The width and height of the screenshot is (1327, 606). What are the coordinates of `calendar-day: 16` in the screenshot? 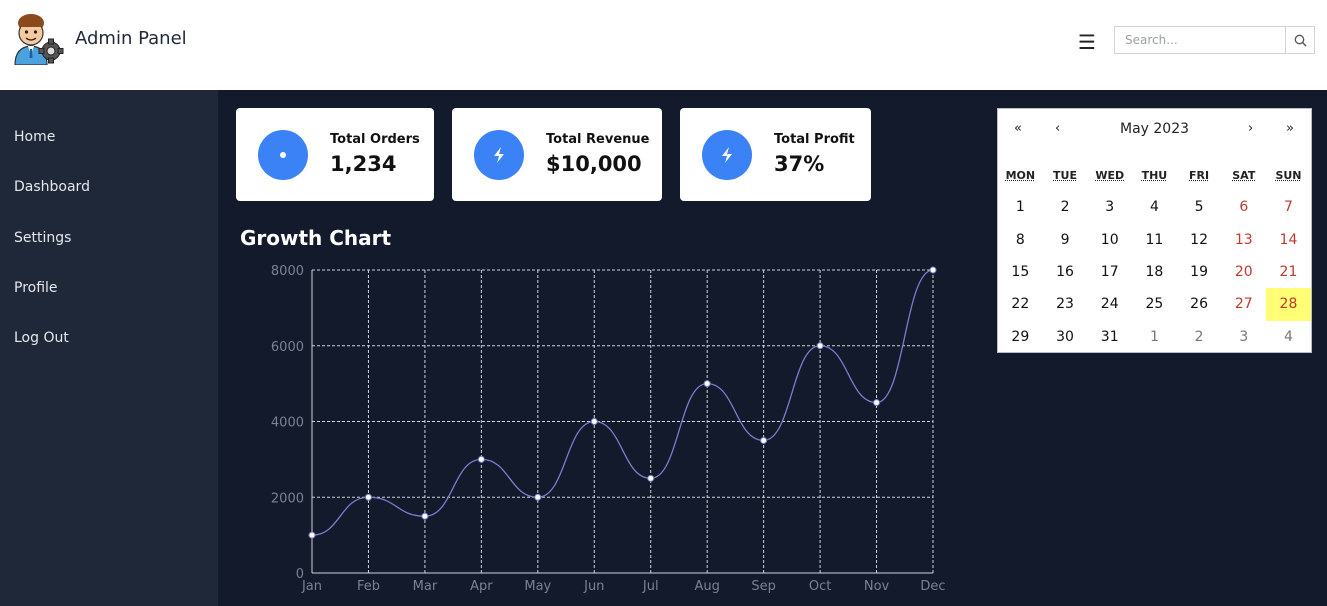 It's located at (1065, 271).